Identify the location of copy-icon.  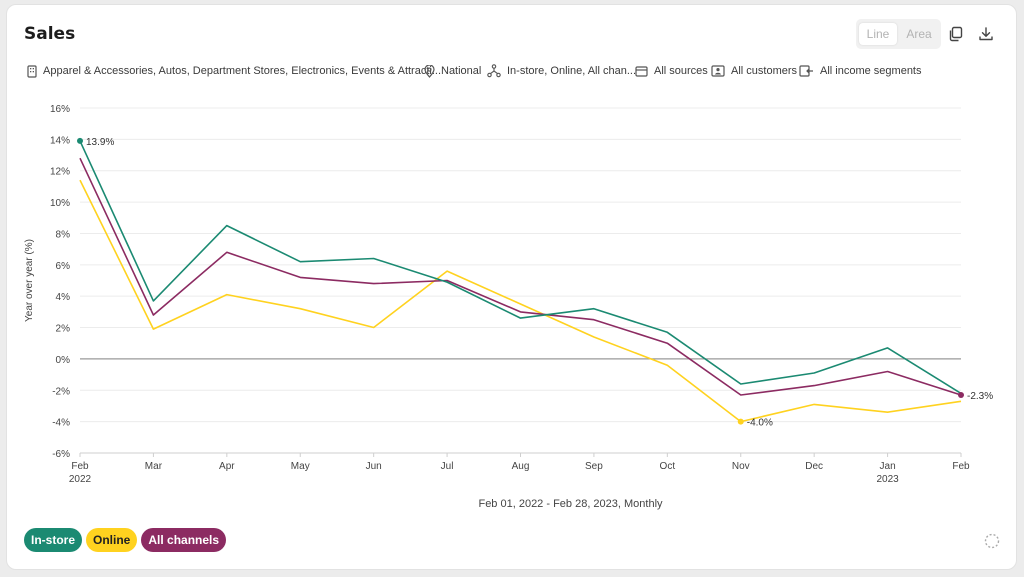
(956, 34).